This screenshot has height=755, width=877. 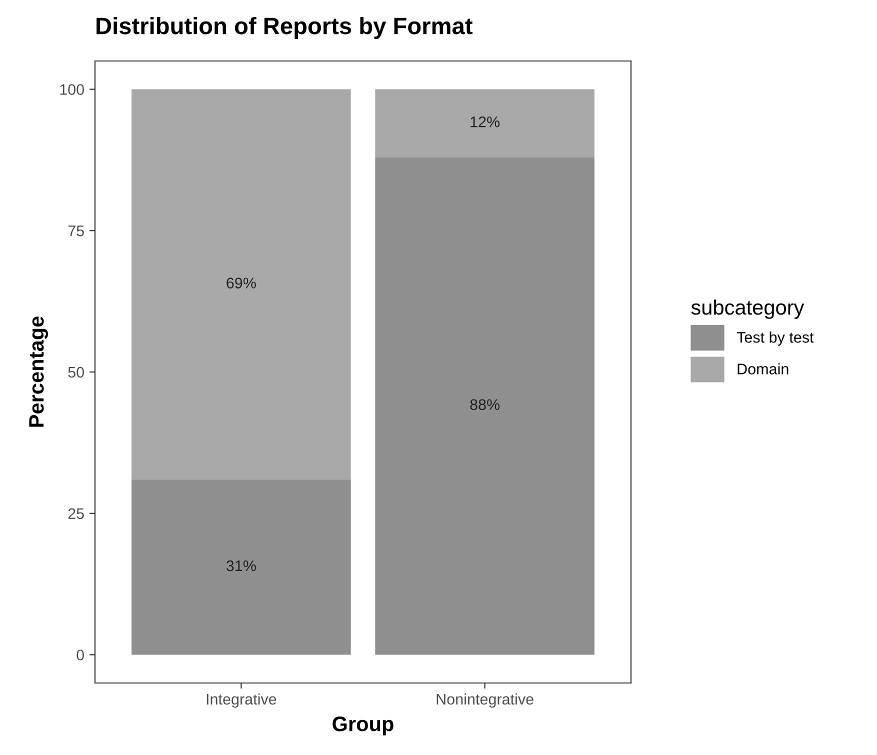 What do you see at coordinates (363, 726) in the screenshot?
I see `x-axis-title: Group` at bounding box center [363, 726].